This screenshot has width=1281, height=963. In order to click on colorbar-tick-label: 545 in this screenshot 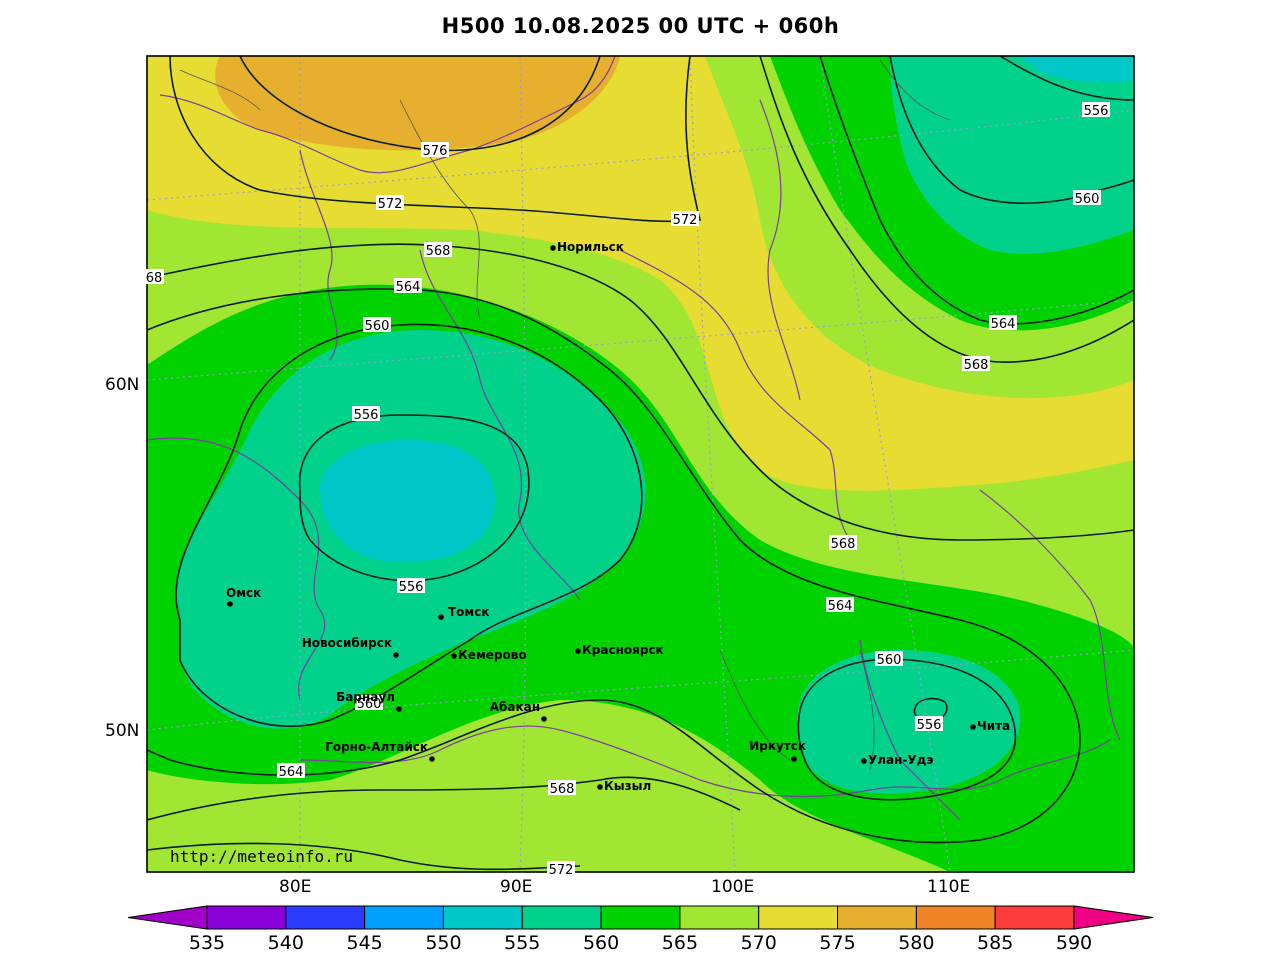, I will do `click(365, 943)`.